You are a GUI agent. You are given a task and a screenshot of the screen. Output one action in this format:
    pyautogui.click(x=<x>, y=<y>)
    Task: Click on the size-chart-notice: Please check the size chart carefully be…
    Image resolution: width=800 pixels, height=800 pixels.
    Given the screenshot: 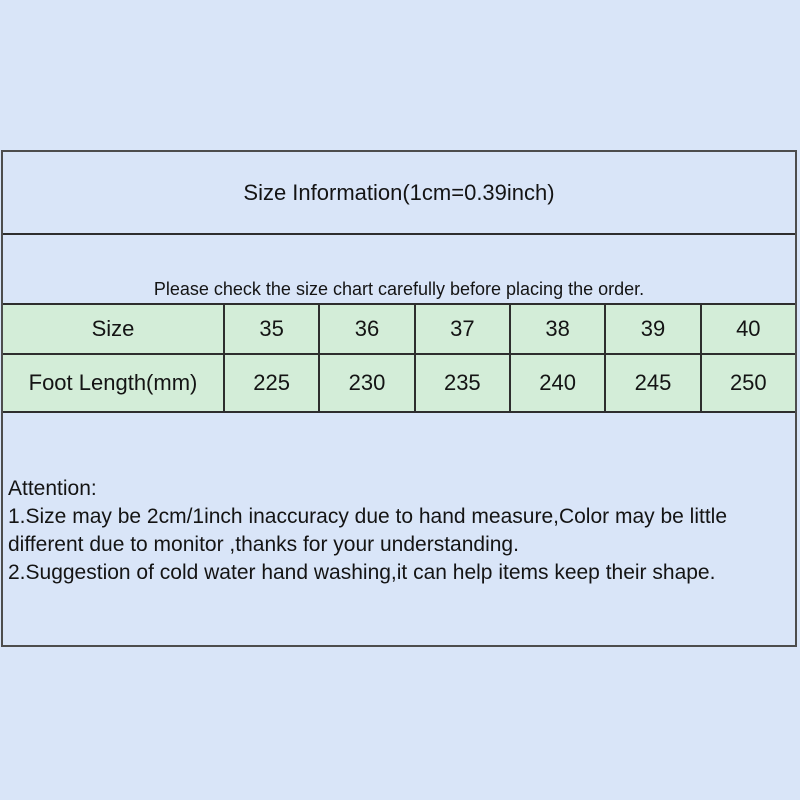 What is the action you would take?
    pyautogui.click(x=399, y=289)
    